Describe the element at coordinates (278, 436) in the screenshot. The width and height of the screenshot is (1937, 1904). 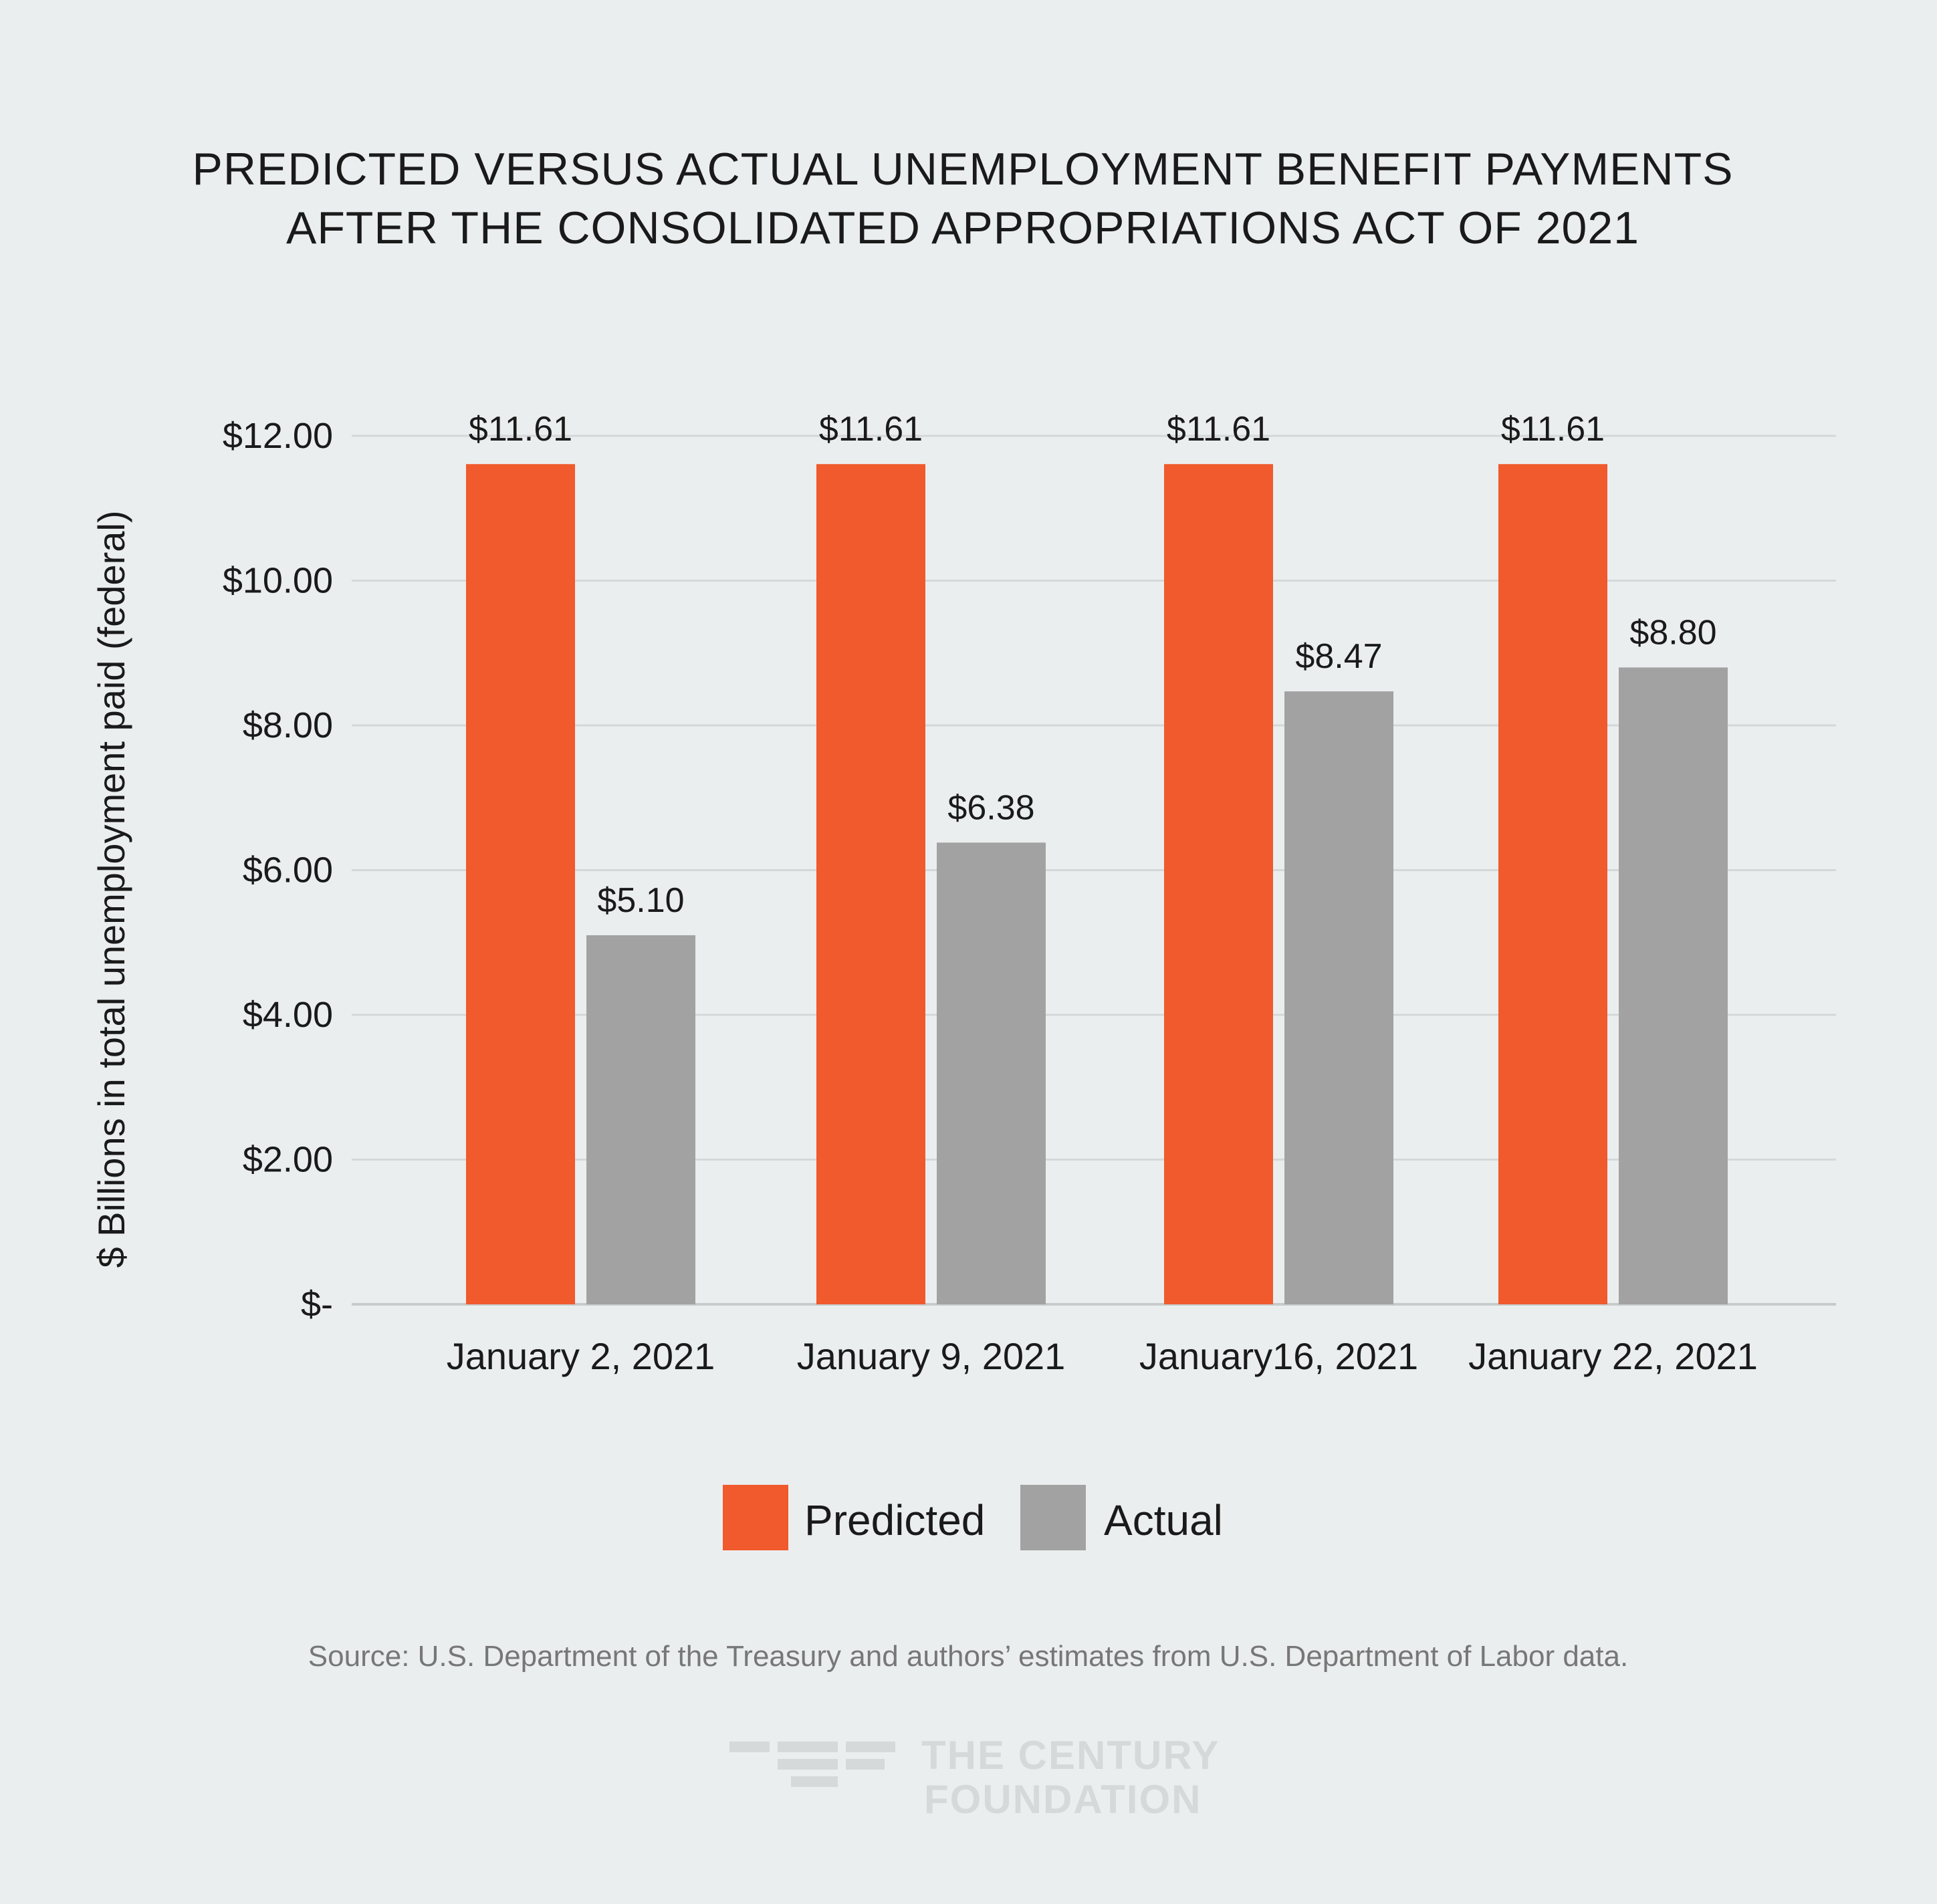
I see `y-tick-label: $12.00` at that location.